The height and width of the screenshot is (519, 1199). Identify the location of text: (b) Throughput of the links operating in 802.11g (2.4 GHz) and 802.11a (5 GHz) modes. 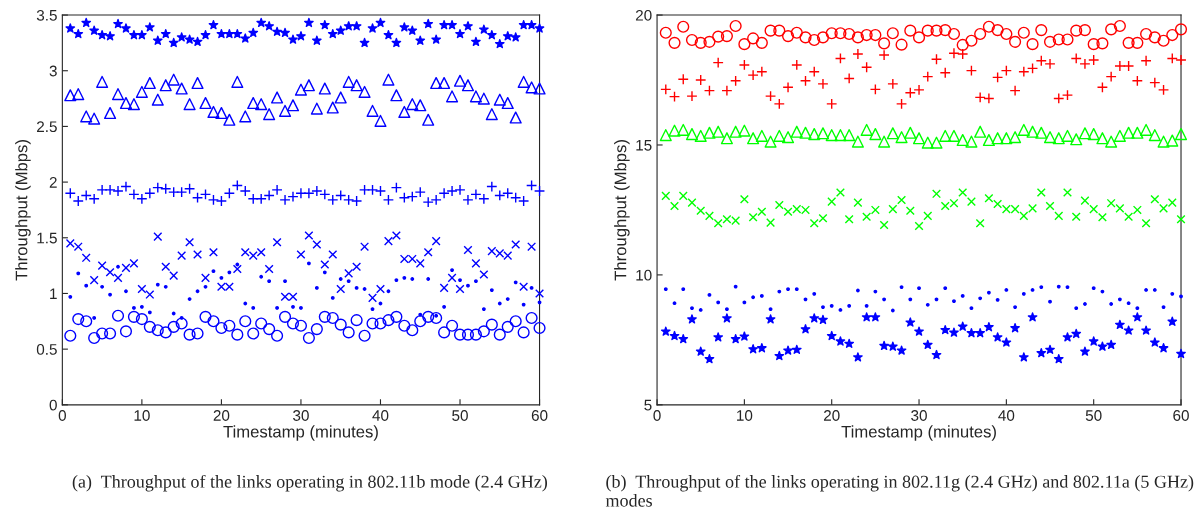
(899, 490).